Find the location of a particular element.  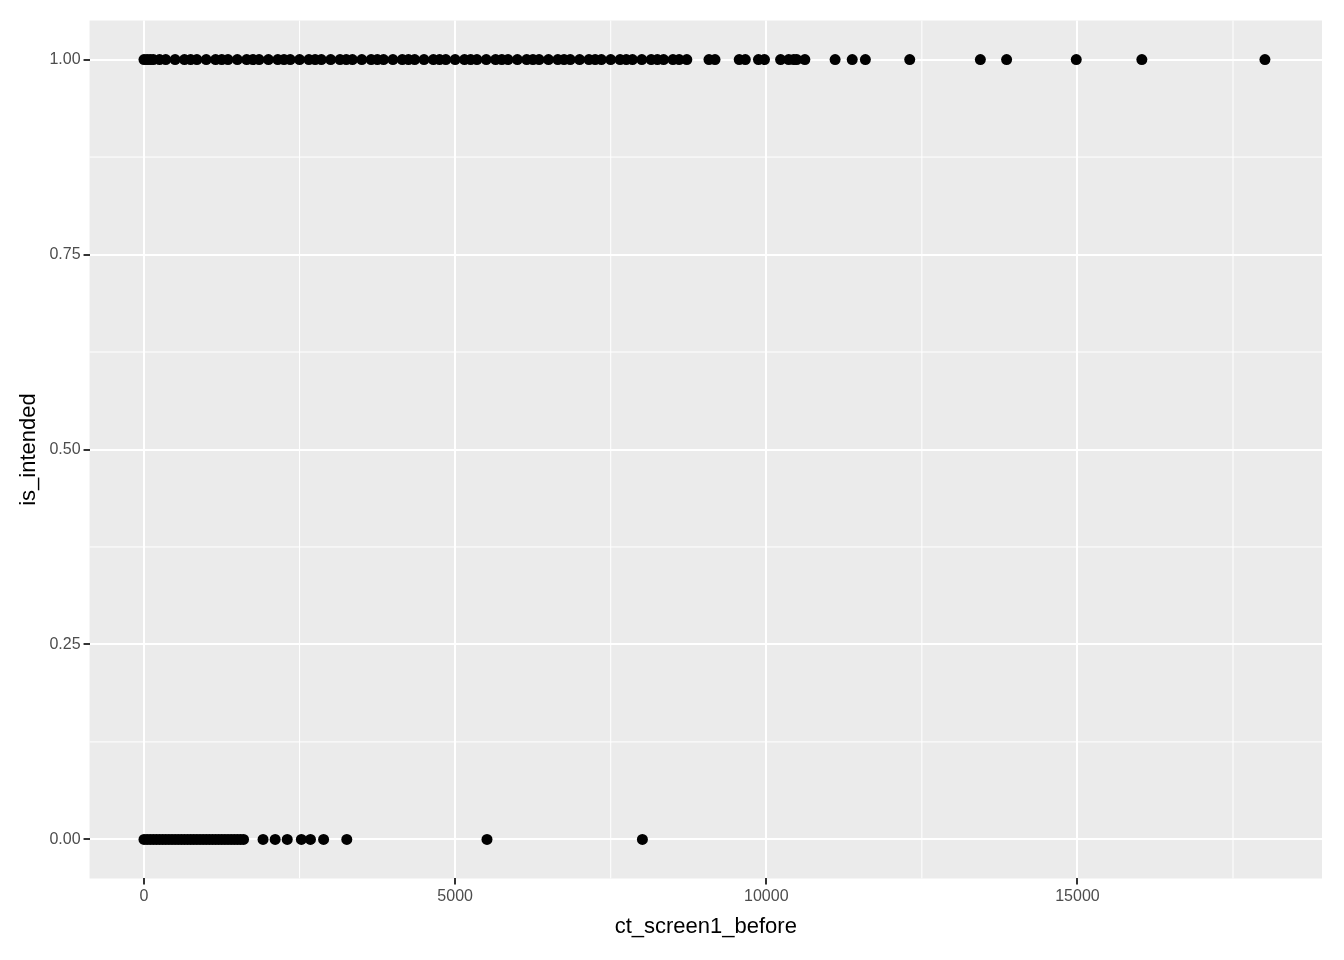

y-tick-label: 0.75 is located at coordinates (65, 253).